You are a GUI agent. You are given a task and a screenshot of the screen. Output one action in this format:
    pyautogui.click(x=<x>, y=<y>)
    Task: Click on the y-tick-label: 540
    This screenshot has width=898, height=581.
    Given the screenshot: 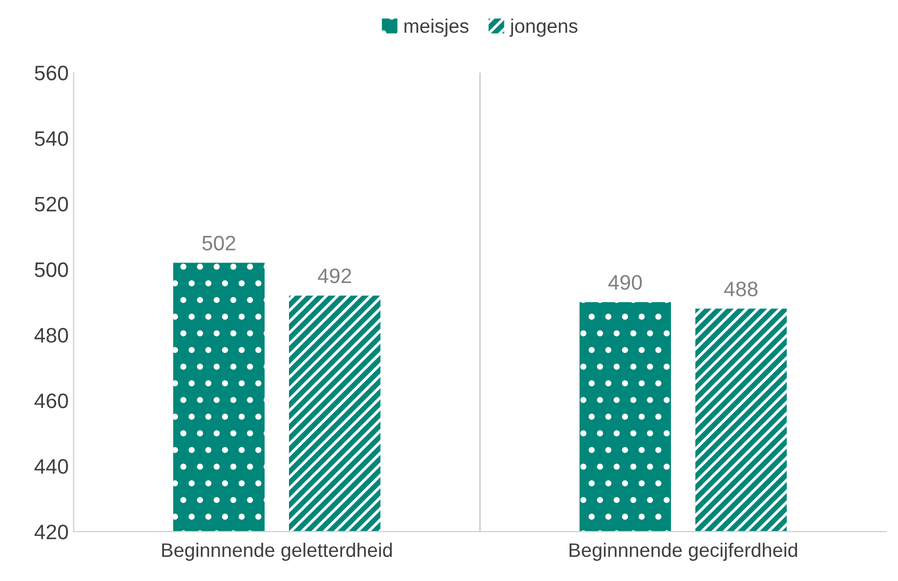 What is the action you would take?
    pyautogui.click(x=51, y=138)
    